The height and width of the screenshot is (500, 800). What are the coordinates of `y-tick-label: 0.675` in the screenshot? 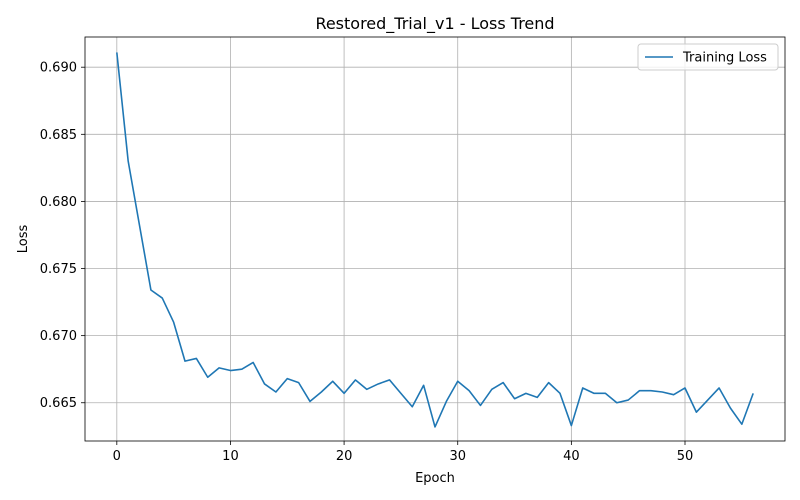 It's located at (58, 269).